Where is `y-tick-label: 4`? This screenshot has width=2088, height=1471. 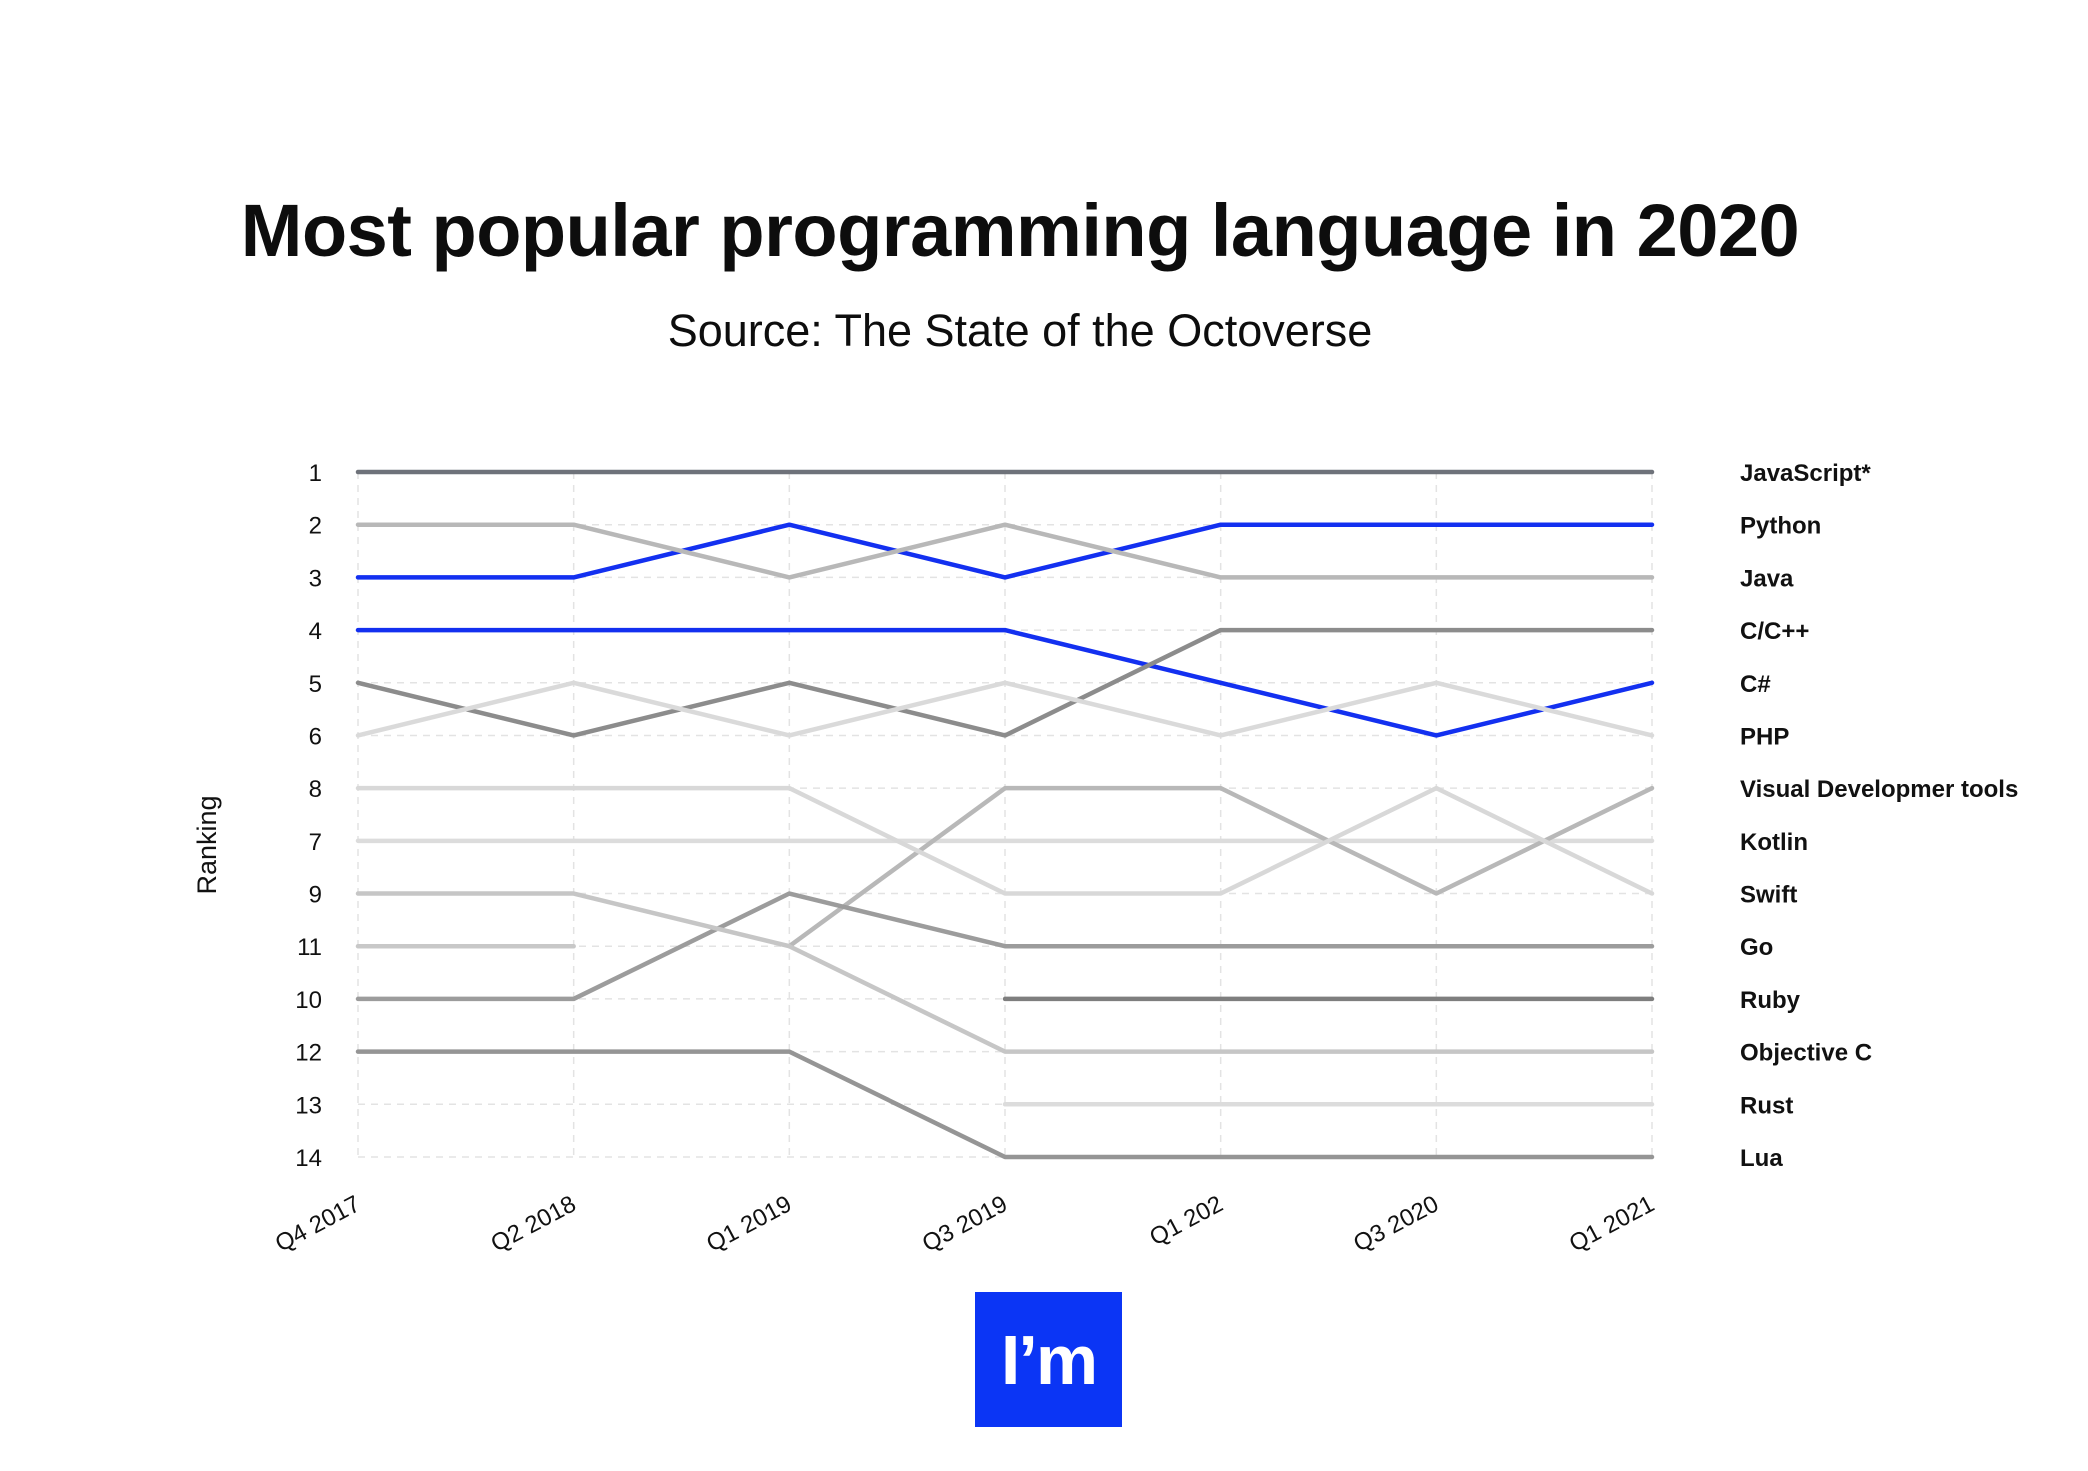 y-tick-label: 4 is located at coordinates (315, 631).